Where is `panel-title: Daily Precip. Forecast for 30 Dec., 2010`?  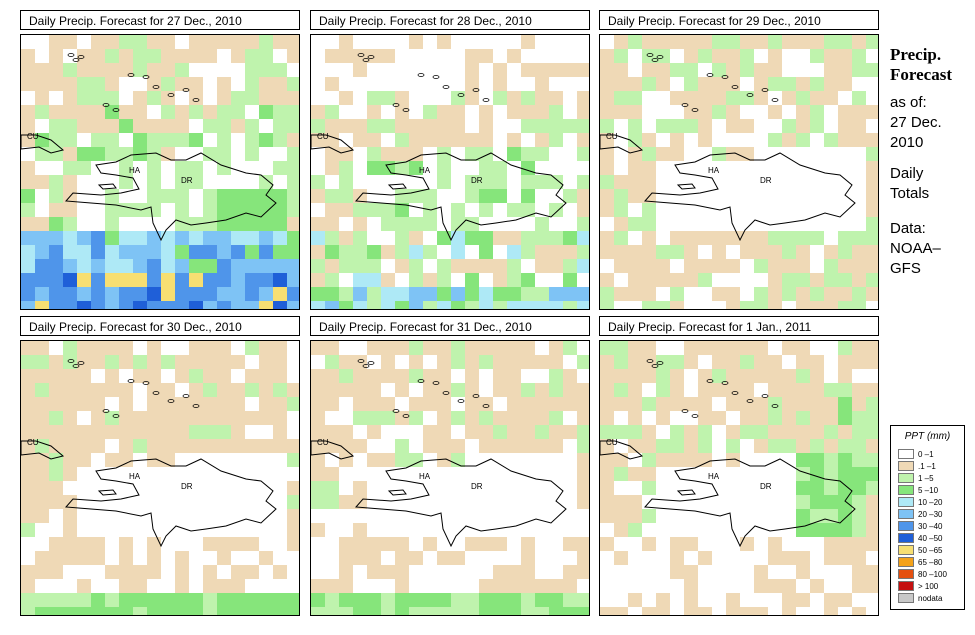
panel-title: Daily Precip. Forecast for 30 Dec., 2010 is located at coordinates (160, 326).